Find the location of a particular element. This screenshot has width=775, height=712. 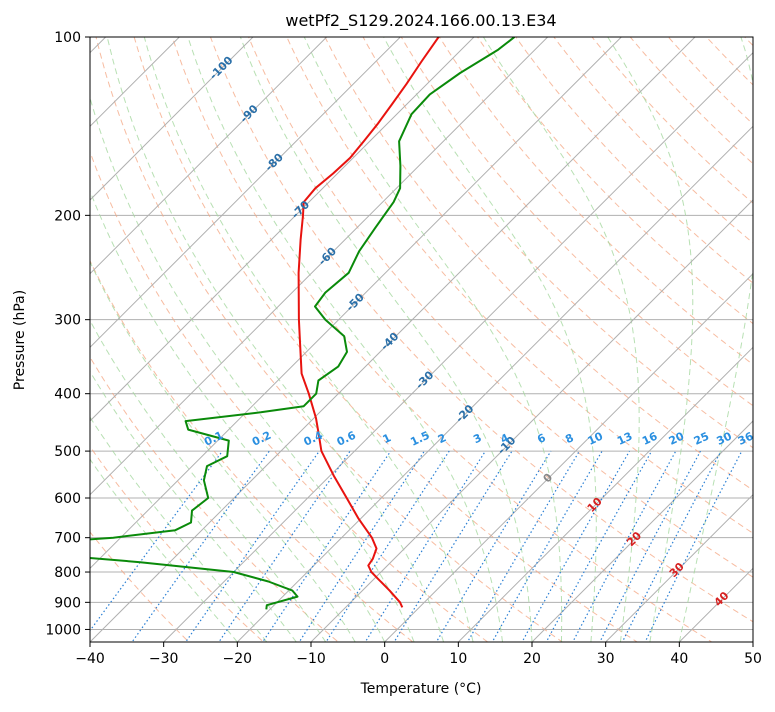

x-tick-label: −20 is located at coordinates (238, 659).